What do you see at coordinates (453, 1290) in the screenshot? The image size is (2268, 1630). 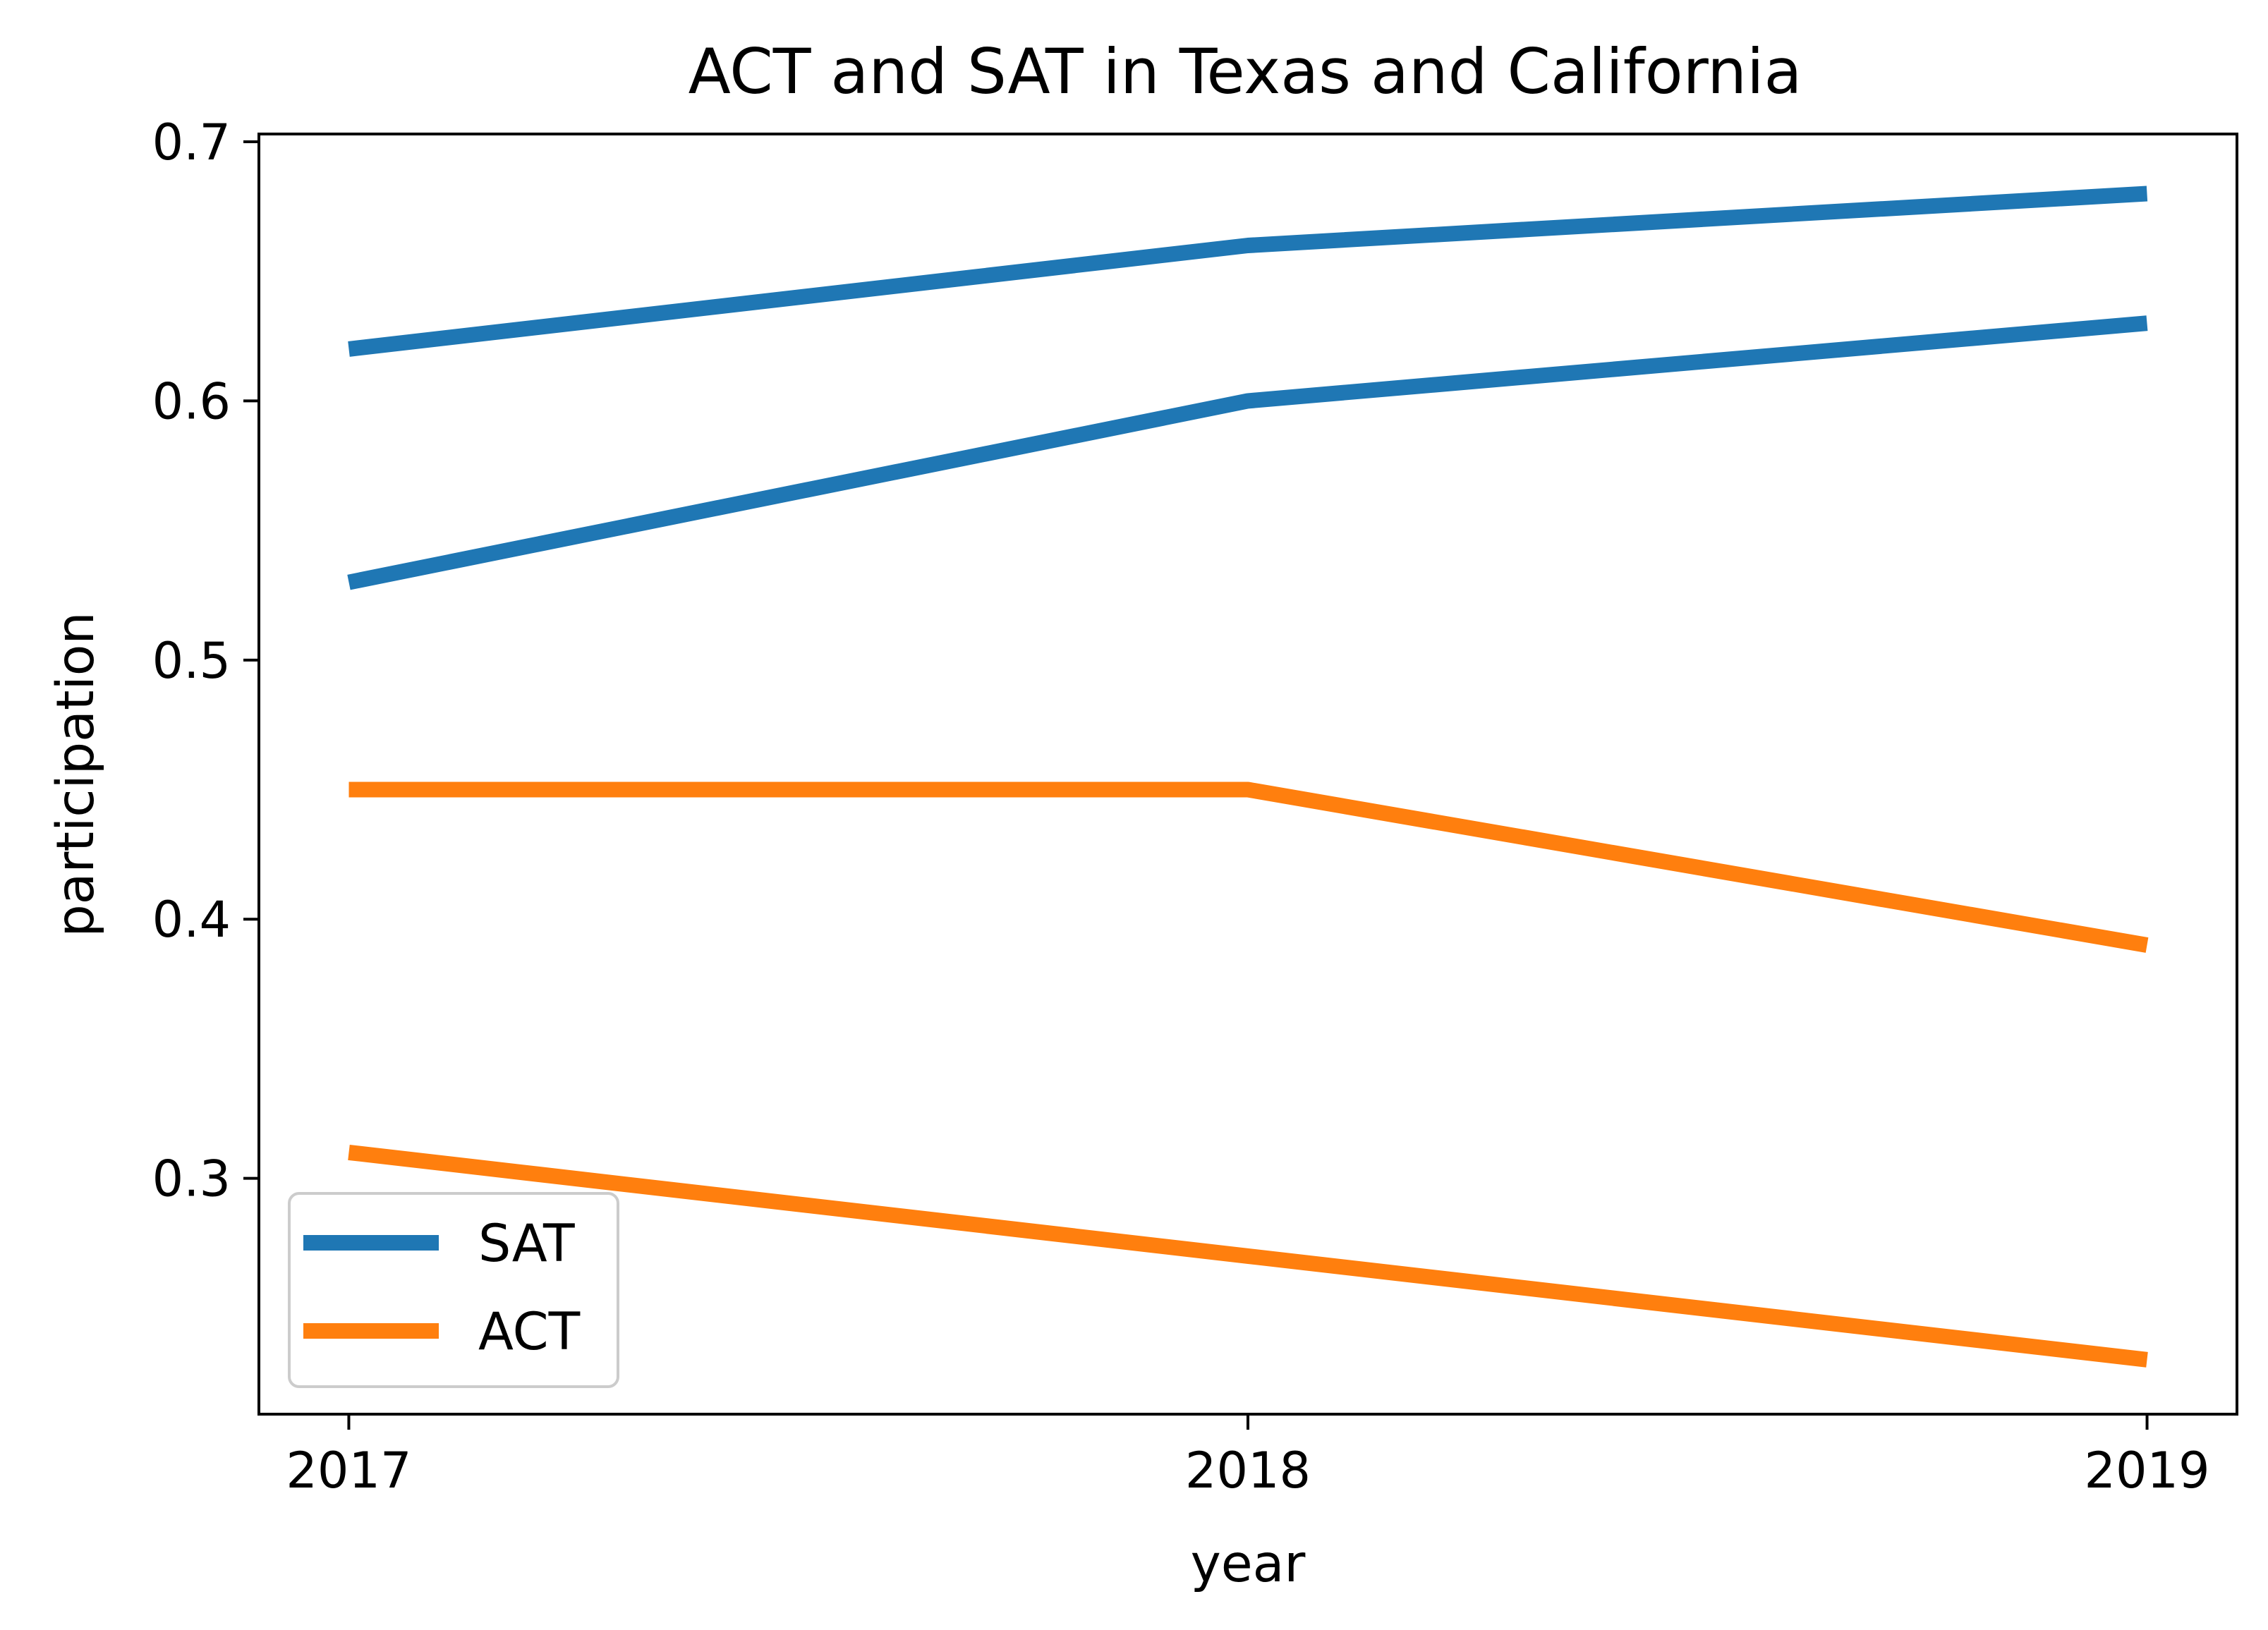 I see `legend: SAT ACT` at bounding box center [453, 1290].